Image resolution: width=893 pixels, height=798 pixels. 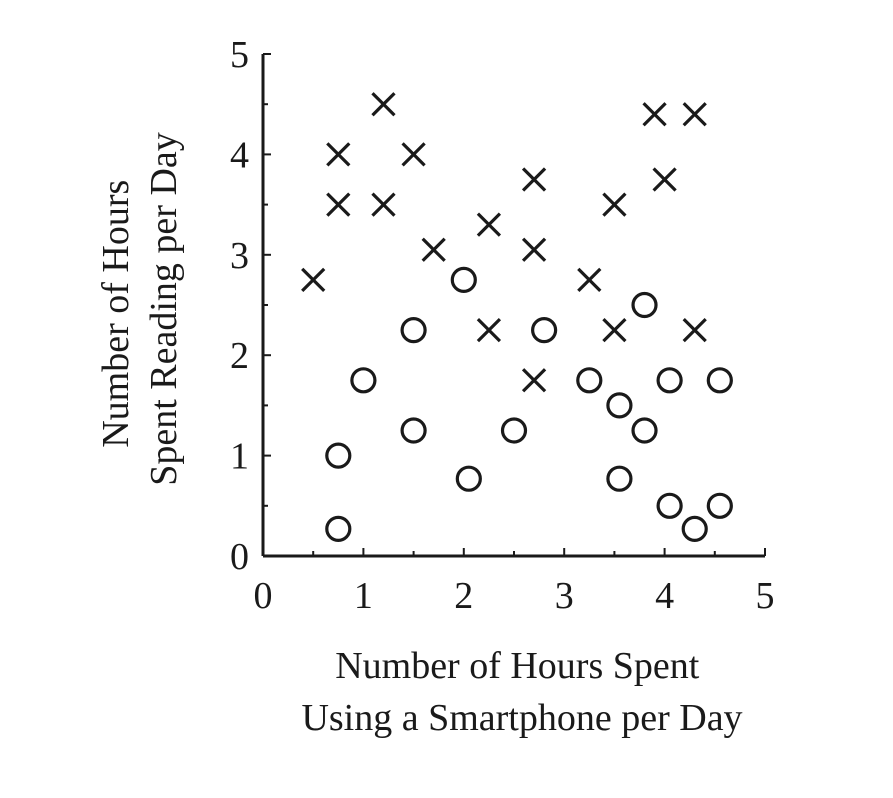 I want to click on x-tick-label: 3, so click(x=564, y=596).